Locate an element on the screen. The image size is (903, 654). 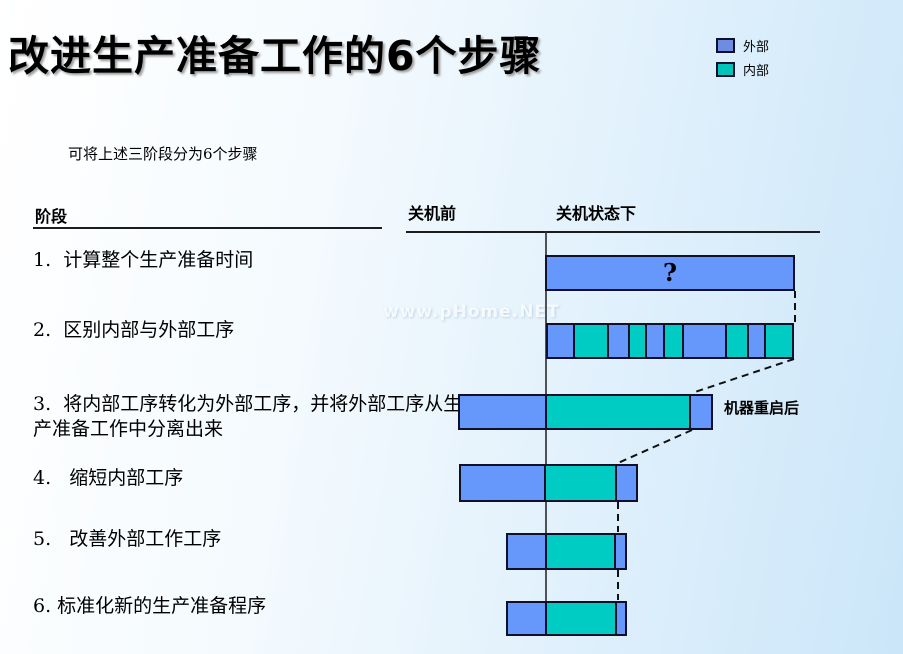
stage-header-underline is located at coordinates (207, 228).